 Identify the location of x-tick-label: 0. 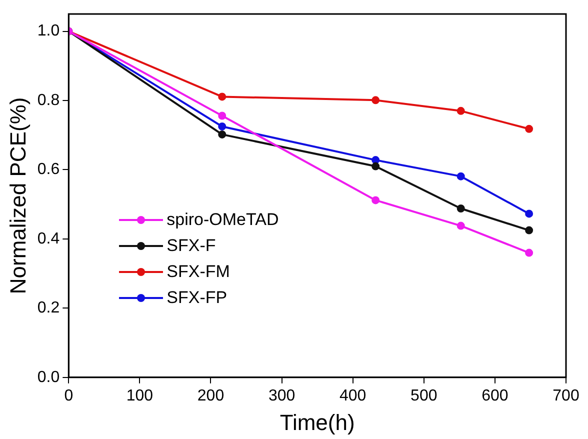
(69, 395).